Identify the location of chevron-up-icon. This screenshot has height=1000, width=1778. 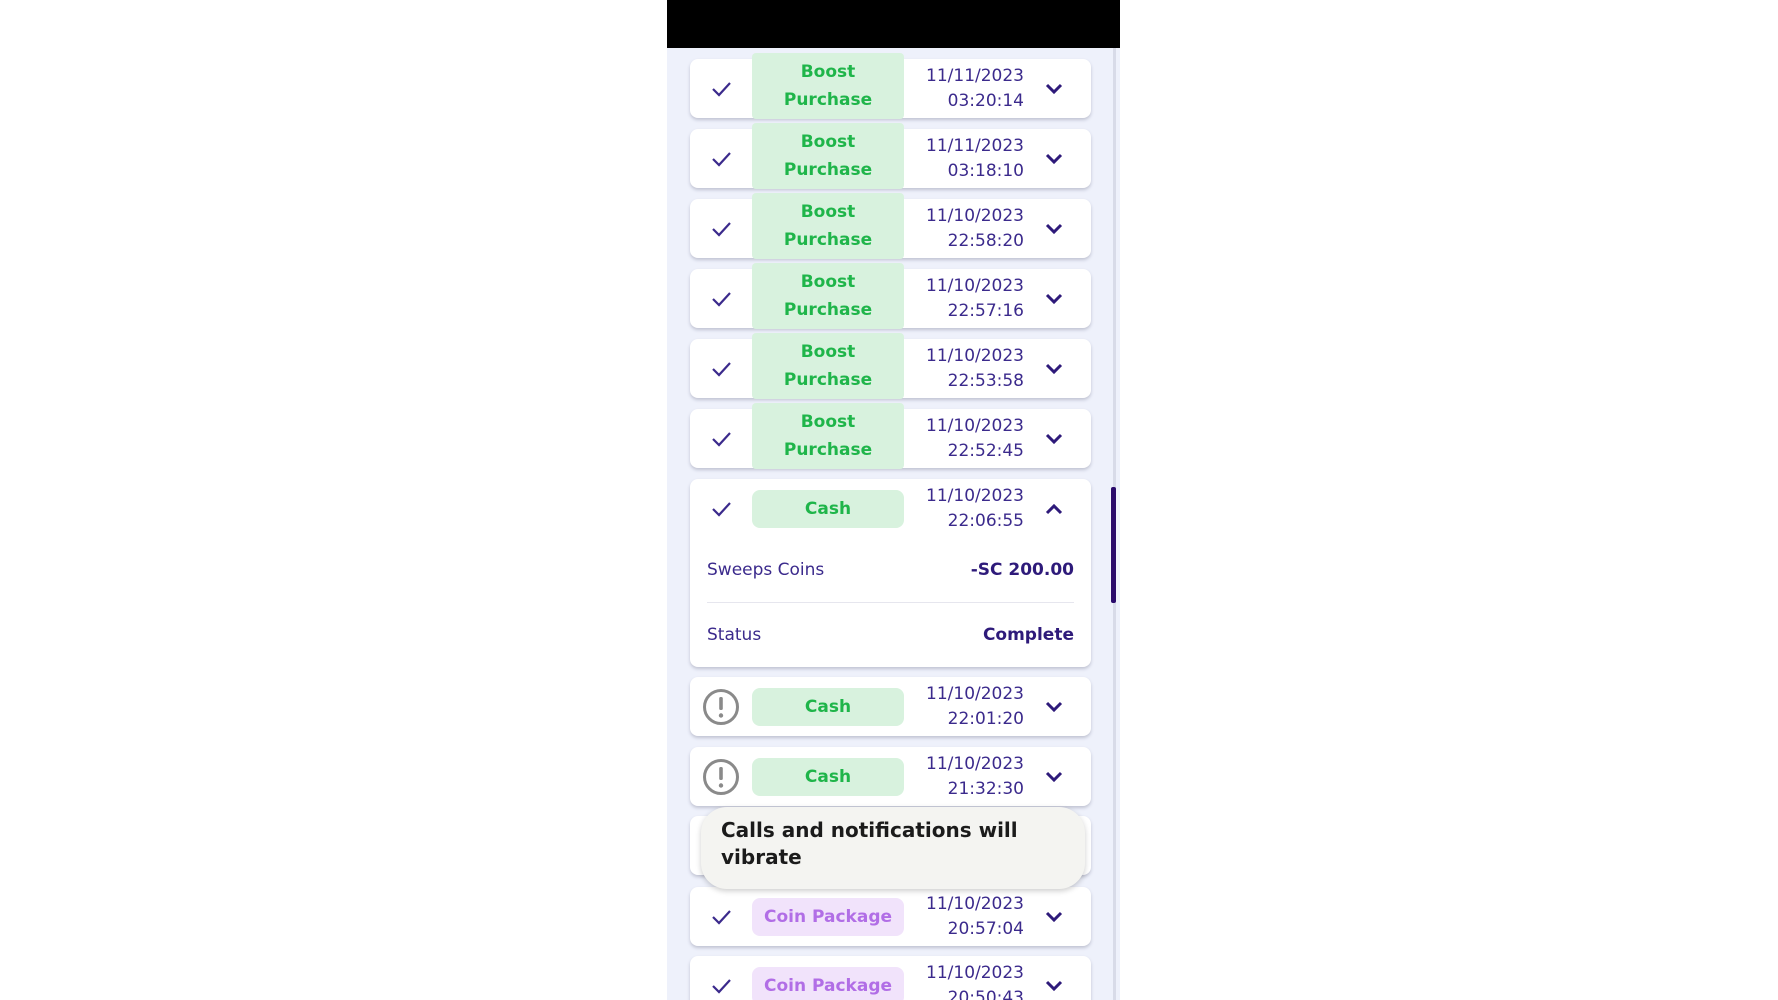
(1054, 509).